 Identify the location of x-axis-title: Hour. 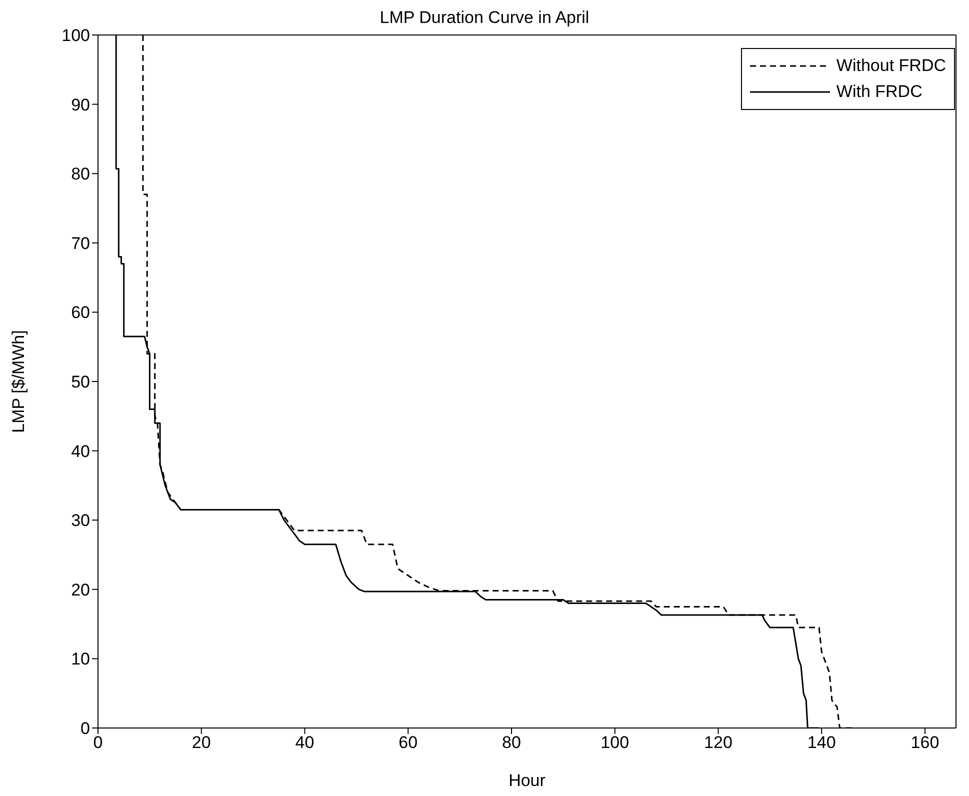
(527, 780).